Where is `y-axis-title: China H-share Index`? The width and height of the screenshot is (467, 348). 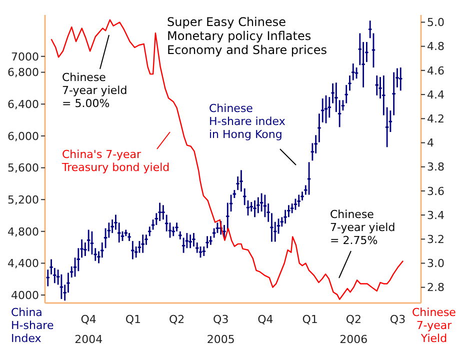
y-axis-title: China H-share Index is located at coordinates (32, 325).